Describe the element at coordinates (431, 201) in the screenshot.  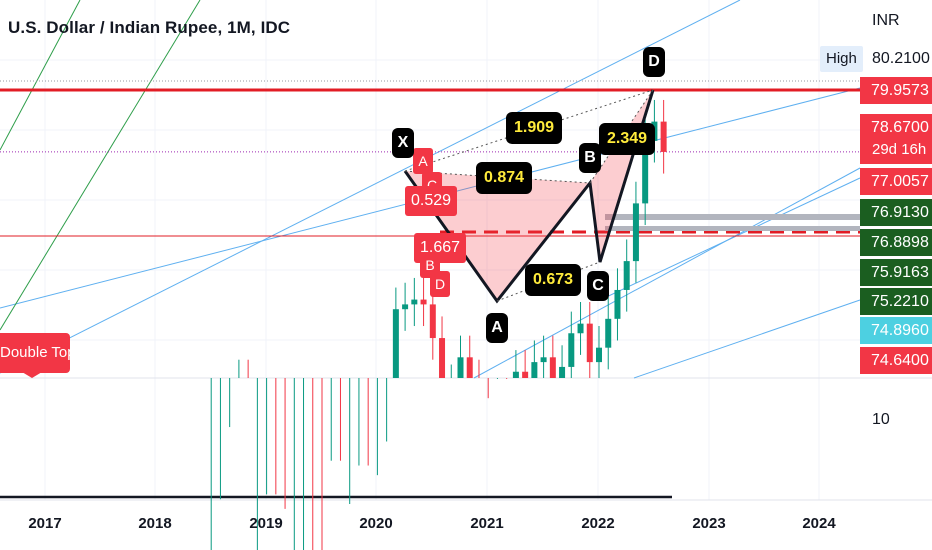
I see `overlay-ratio: 0.529` at that location.